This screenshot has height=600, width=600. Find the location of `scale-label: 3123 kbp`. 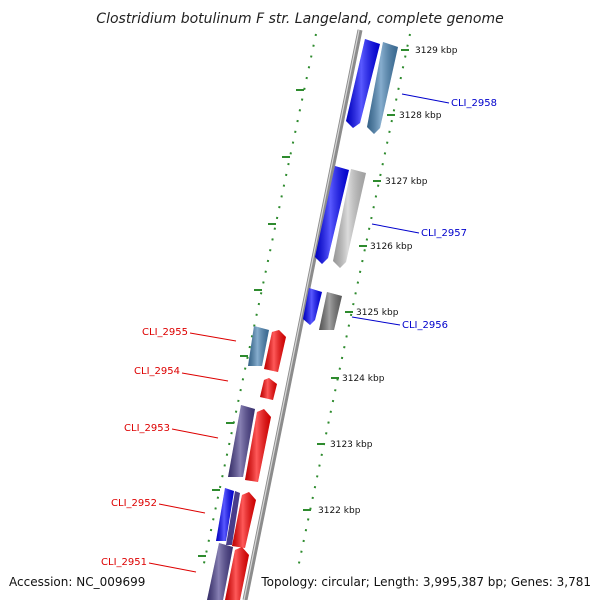

scale-label: 3123 kbp is located at coordinates (351, 445).